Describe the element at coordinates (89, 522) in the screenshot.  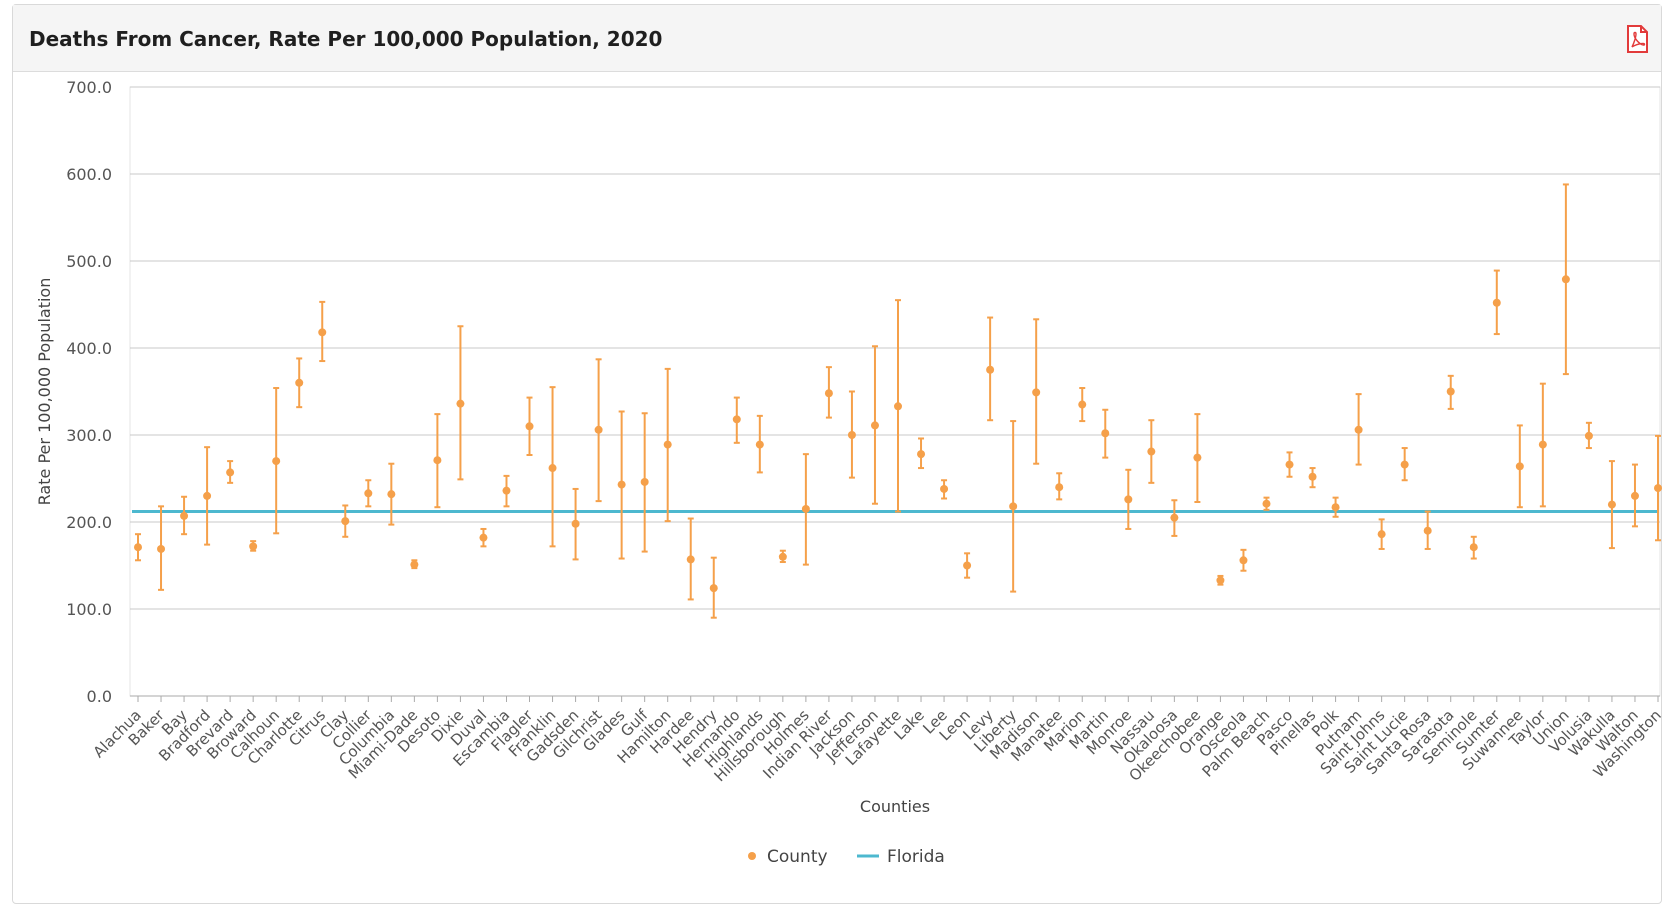
I see `y-tick-label: 200.0` at that location.